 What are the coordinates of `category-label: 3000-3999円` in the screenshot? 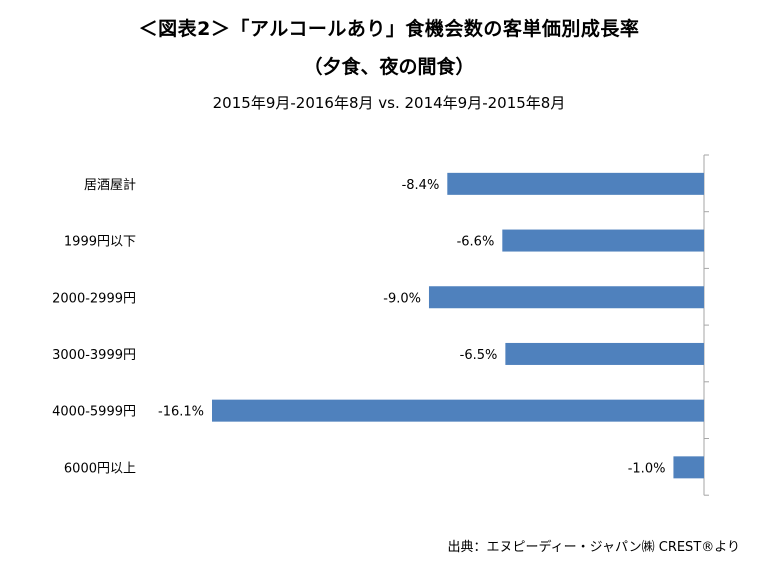 It's located at (94, 355).